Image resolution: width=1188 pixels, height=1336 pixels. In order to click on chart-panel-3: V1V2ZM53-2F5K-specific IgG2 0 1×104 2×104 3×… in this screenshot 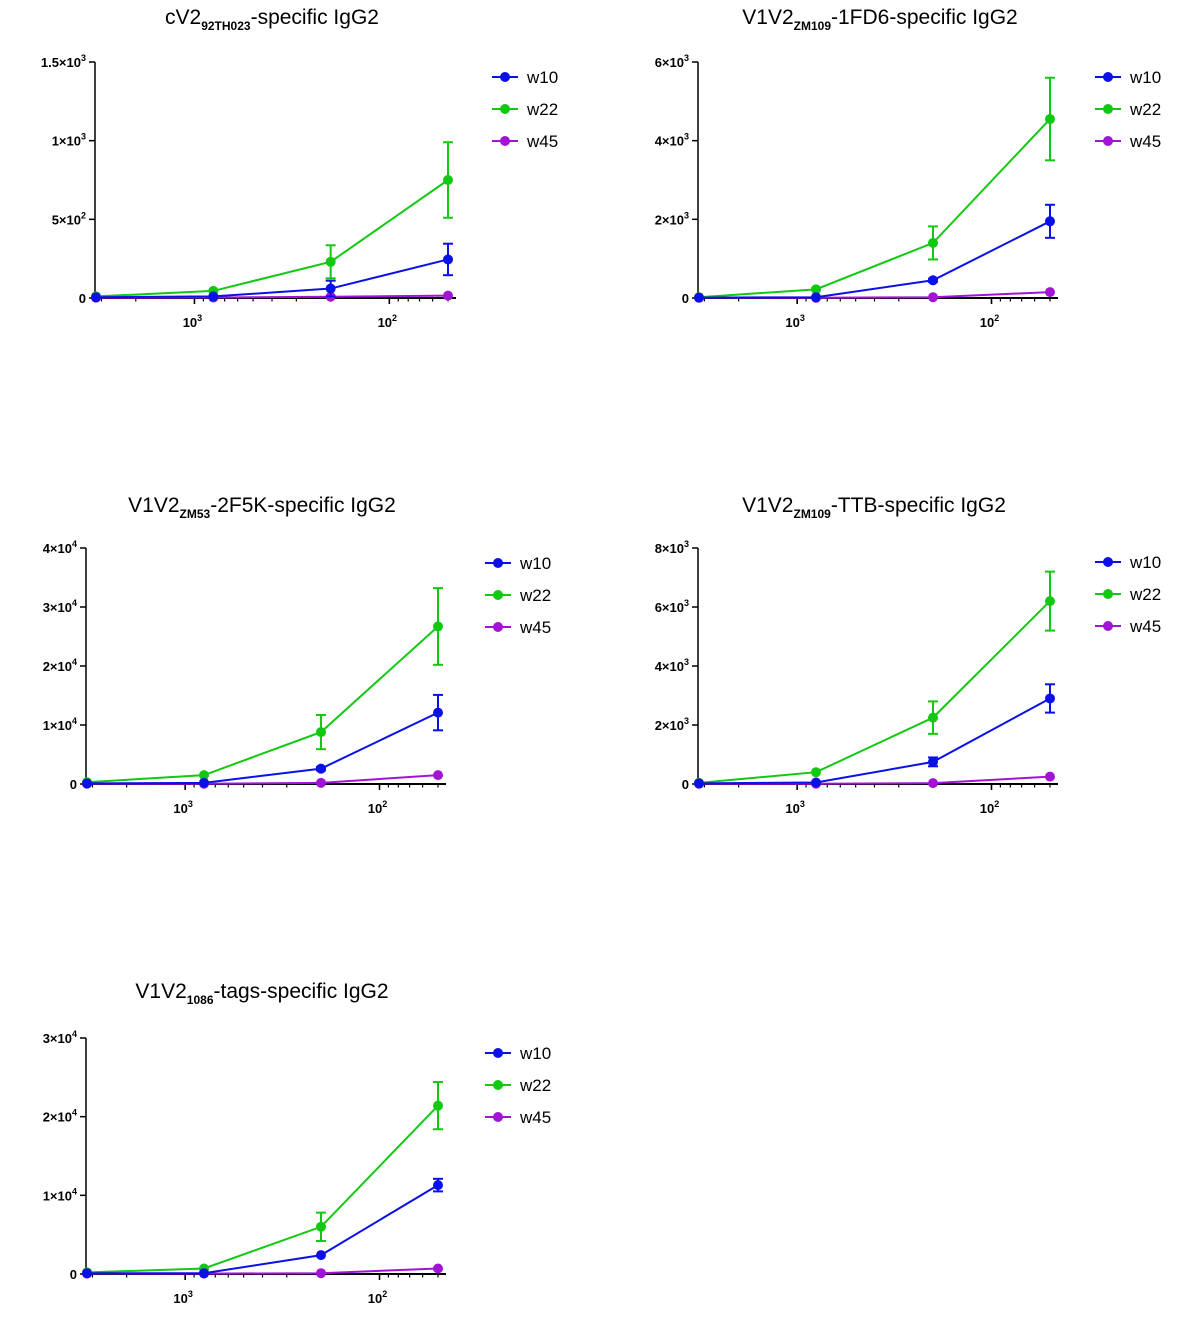, I will do `click(297, 655)`.